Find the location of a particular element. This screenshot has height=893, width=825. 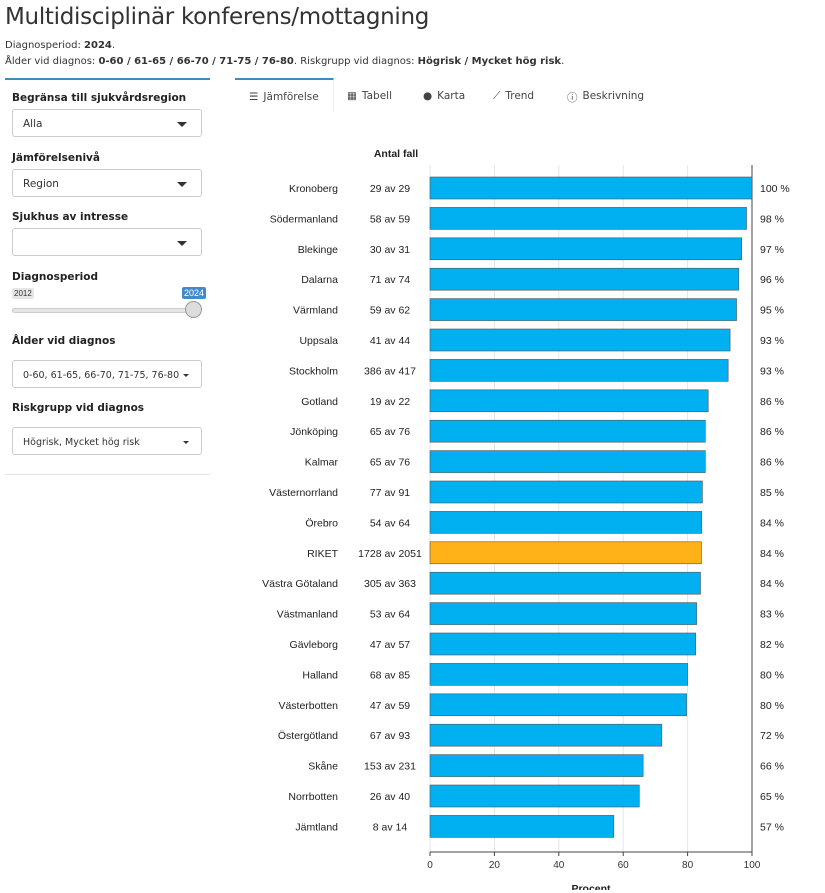

row-percent: 95 % is located at coordinates (772, 311).